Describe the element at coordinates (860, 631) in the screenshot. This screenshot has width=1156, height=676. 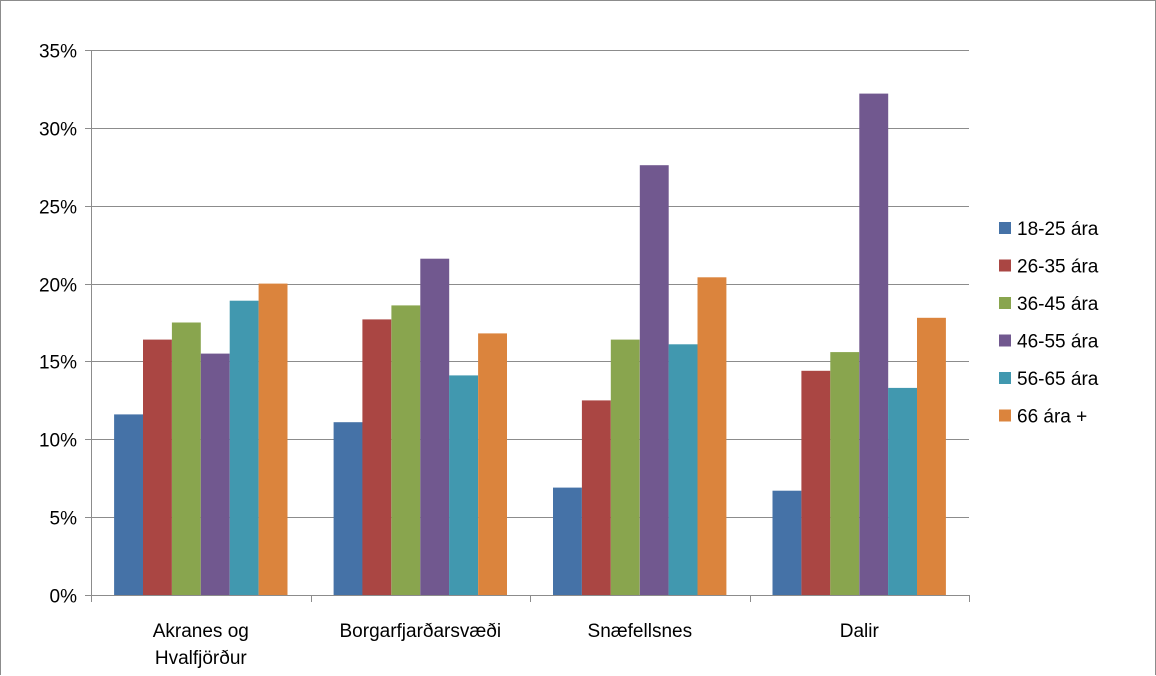
I see `x-category-label: Dalir` at that location.